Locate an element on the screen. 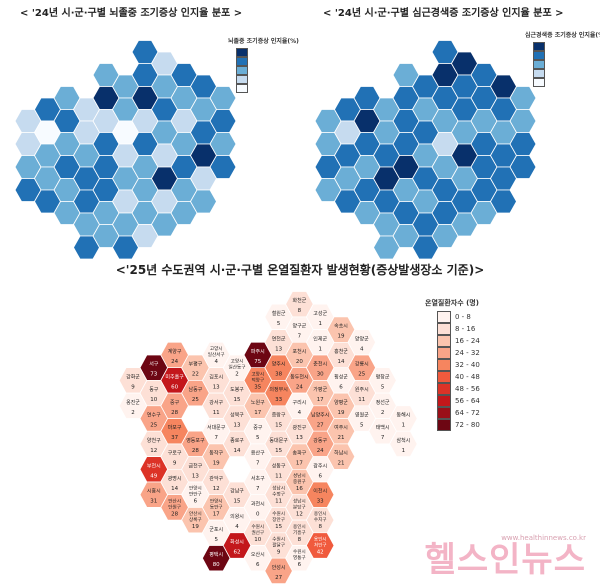 The height and width of the screenshot is (584, 600). region-name: 노원구 is located at coordinates (258, 402).